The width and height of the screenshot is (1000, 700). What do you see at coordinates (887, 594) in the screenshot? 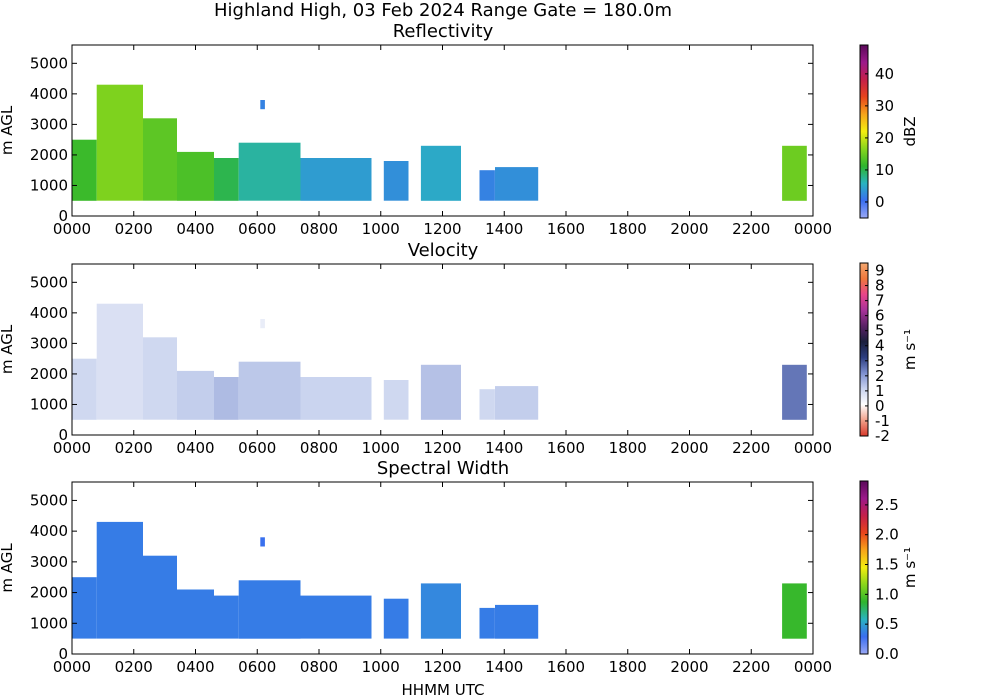
I see `colorbar-tick-label: 1.0` at bounding box center [887, 594].